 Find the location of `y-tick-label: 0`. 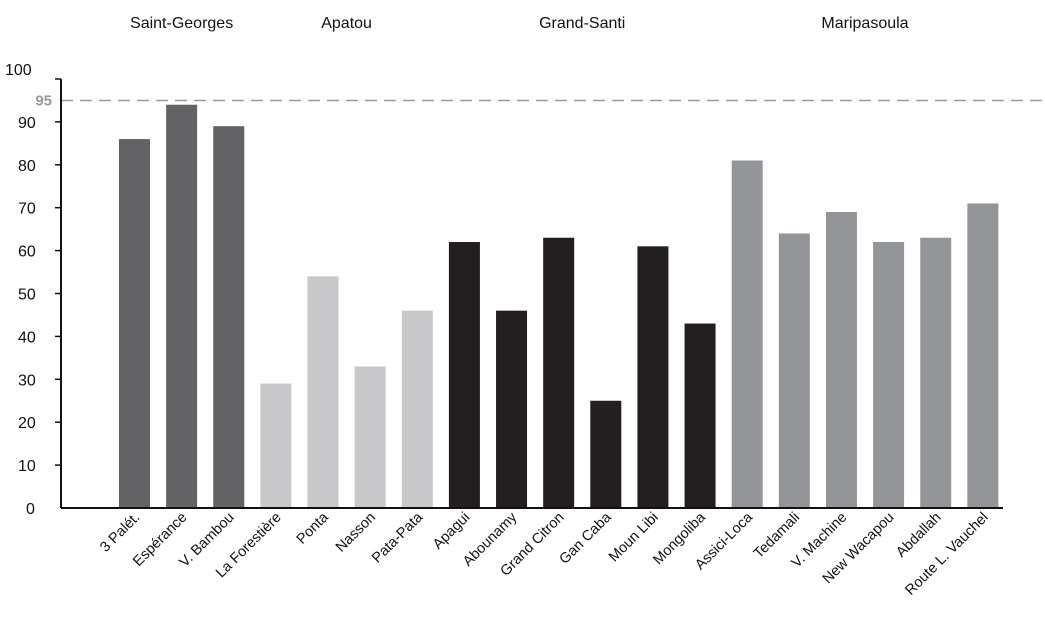

y-tick-label: 0 is located at coordinates (30, 509).